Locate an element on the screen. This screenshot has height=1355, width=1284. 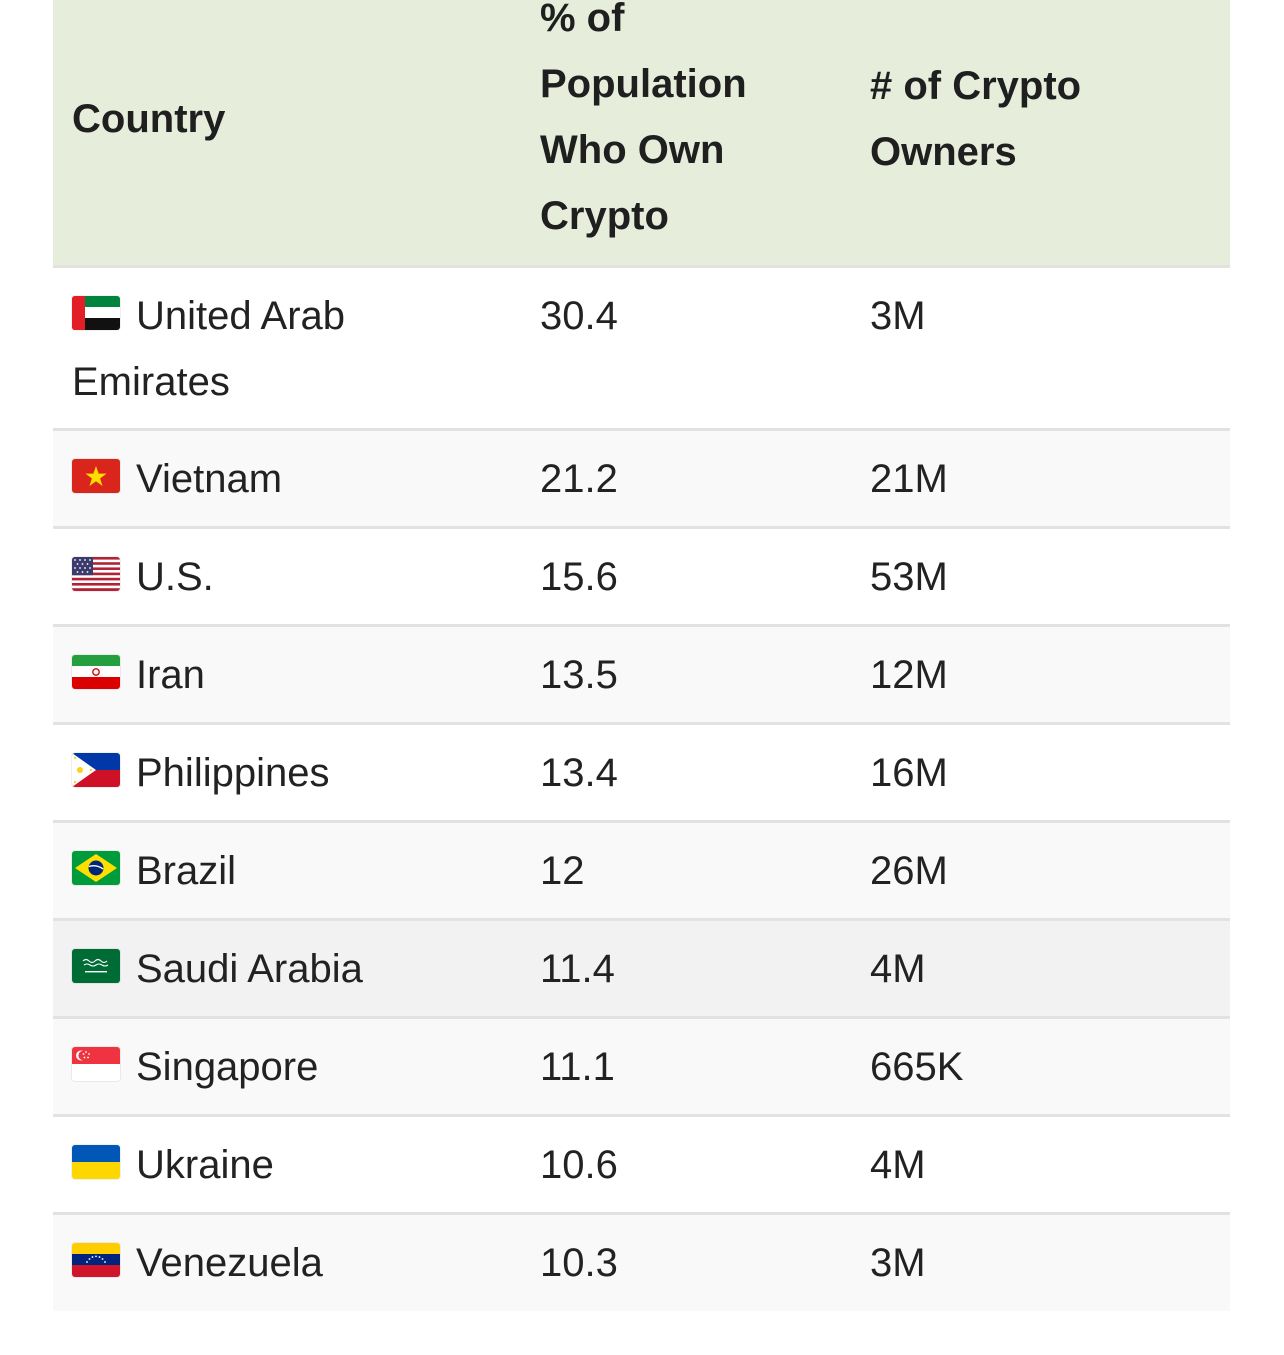
owners-cell: 16M is located at coordinates (909, 772).